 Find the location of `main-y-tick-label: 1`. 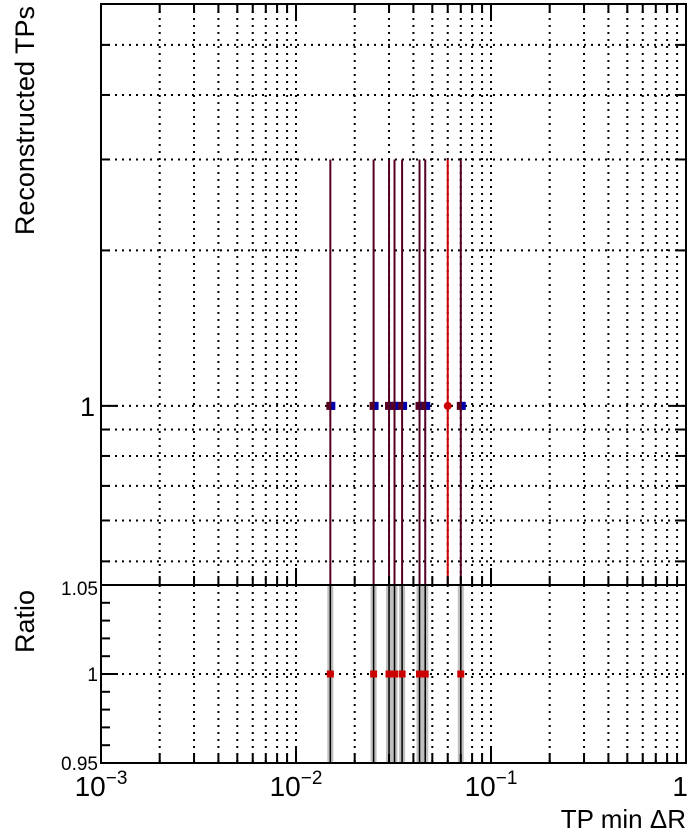

main-y-tick-label: 1 is located at coordinates (87, 407).